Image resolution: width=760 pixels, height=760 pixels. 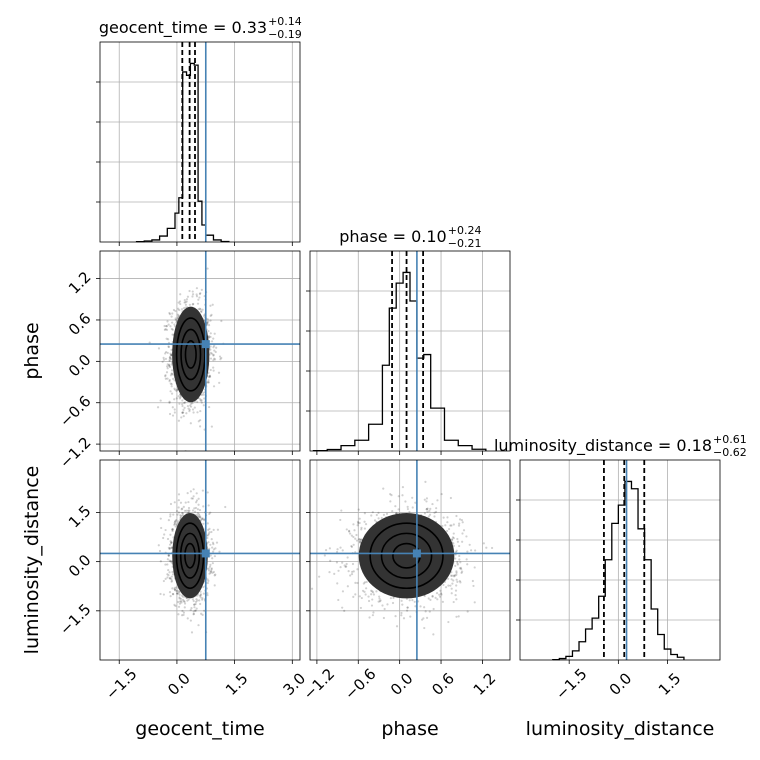 I want to click on title-plus: +0.61, so click(x=730, y=439).